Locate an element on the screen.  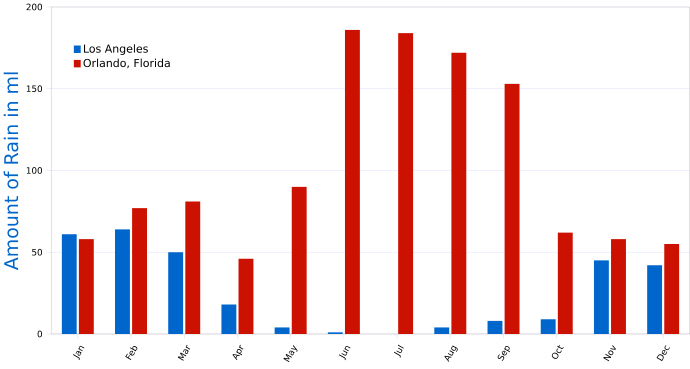
x-tick-label: Jun is located at coordinates (344, 353).